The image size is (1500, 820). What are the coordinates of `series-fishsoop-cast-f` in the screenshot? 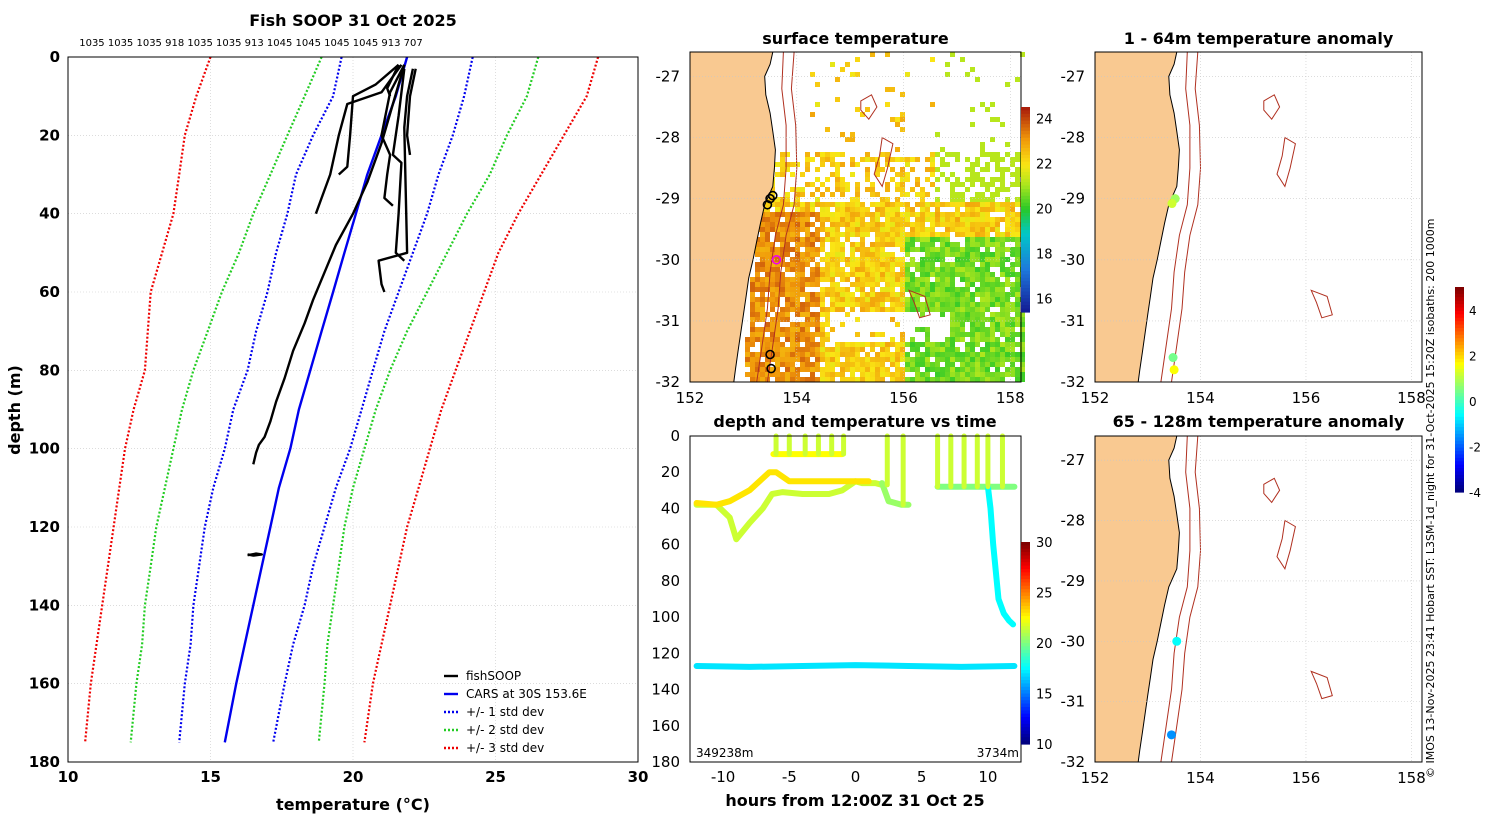 It's located at (393, 80).